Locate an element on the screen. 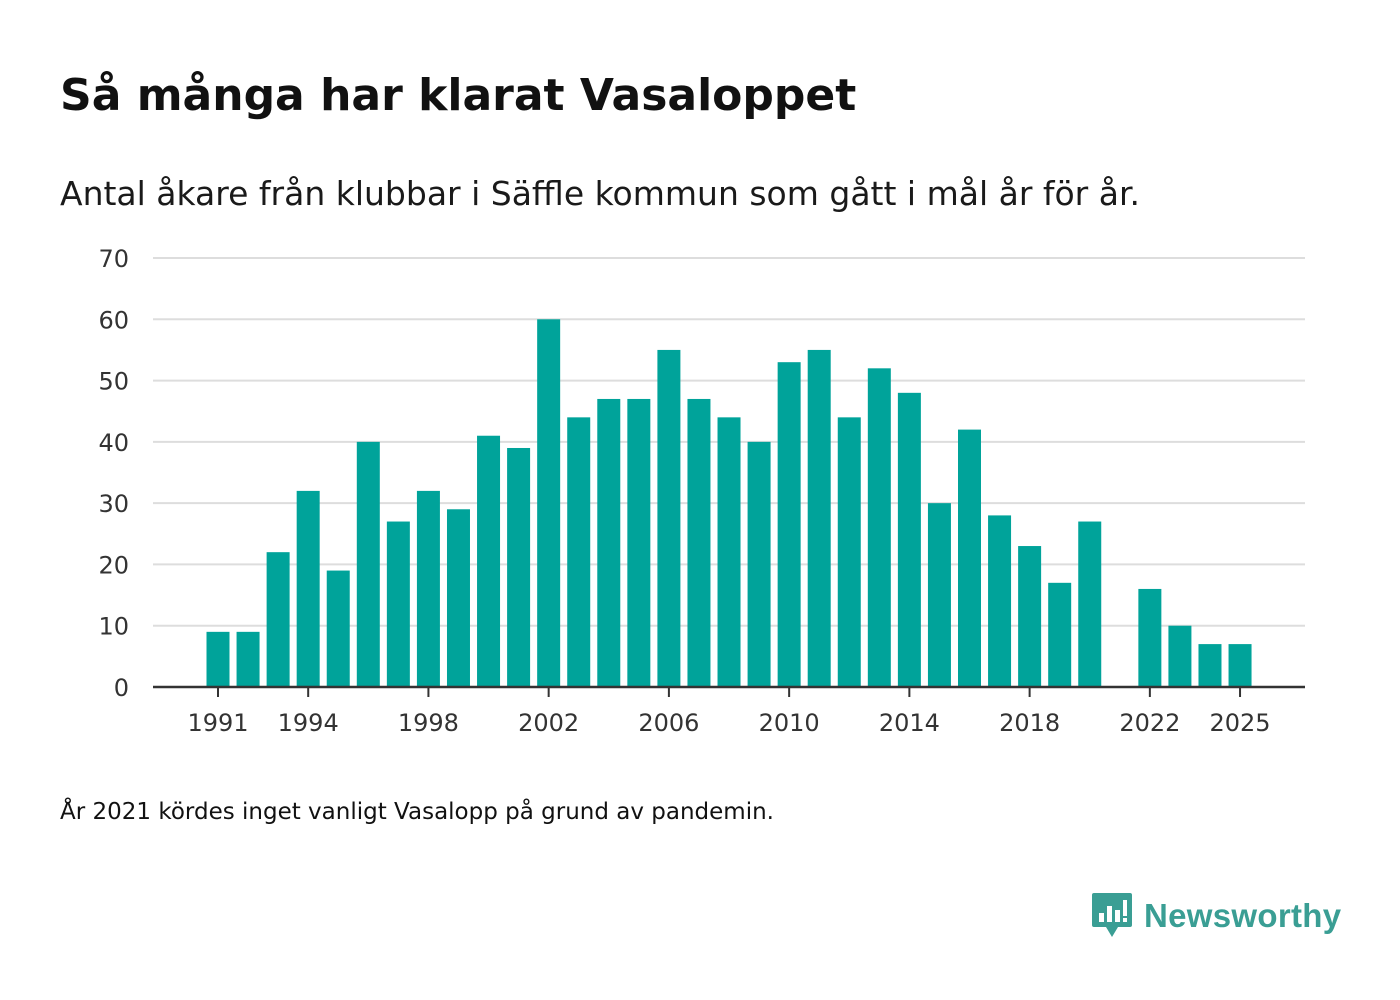  bar-1991 is located at coordinates (218, 659).